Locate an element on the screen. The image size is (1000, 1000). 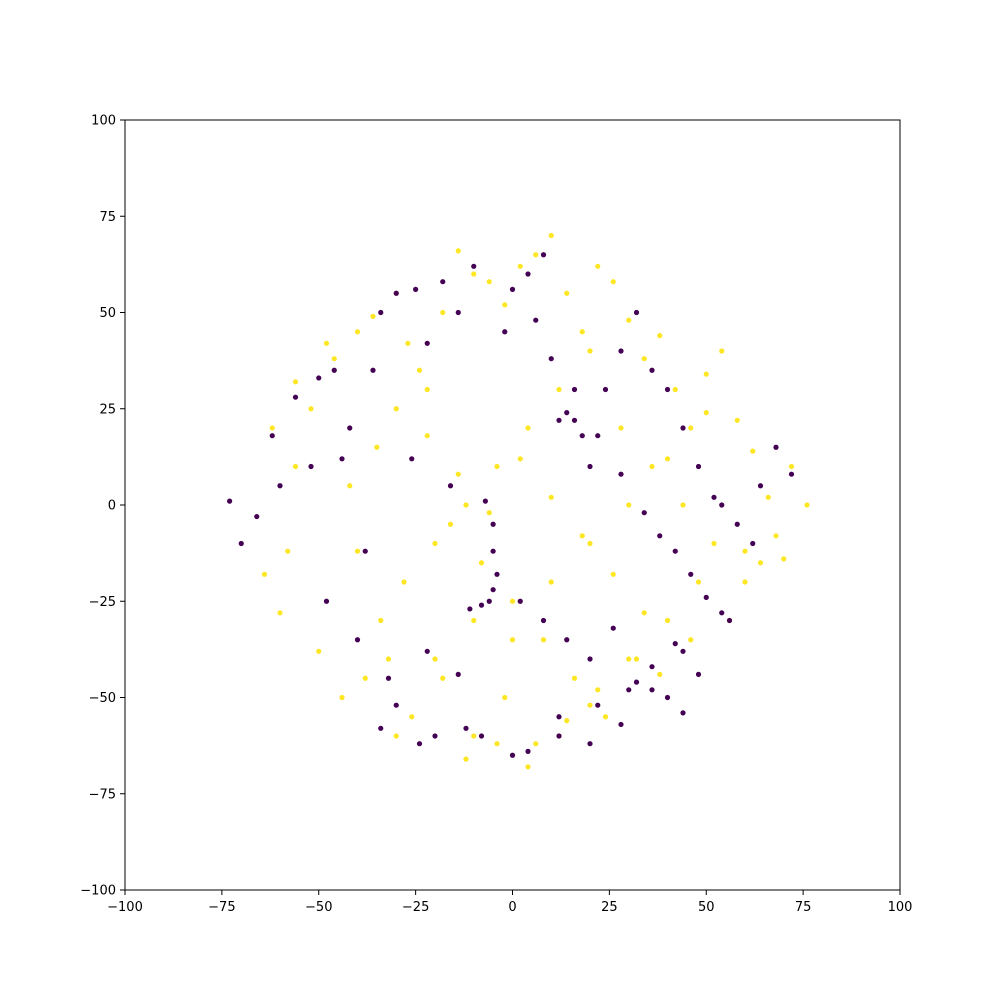
x-tick-label: 75 is located at coordinates (803, 907).